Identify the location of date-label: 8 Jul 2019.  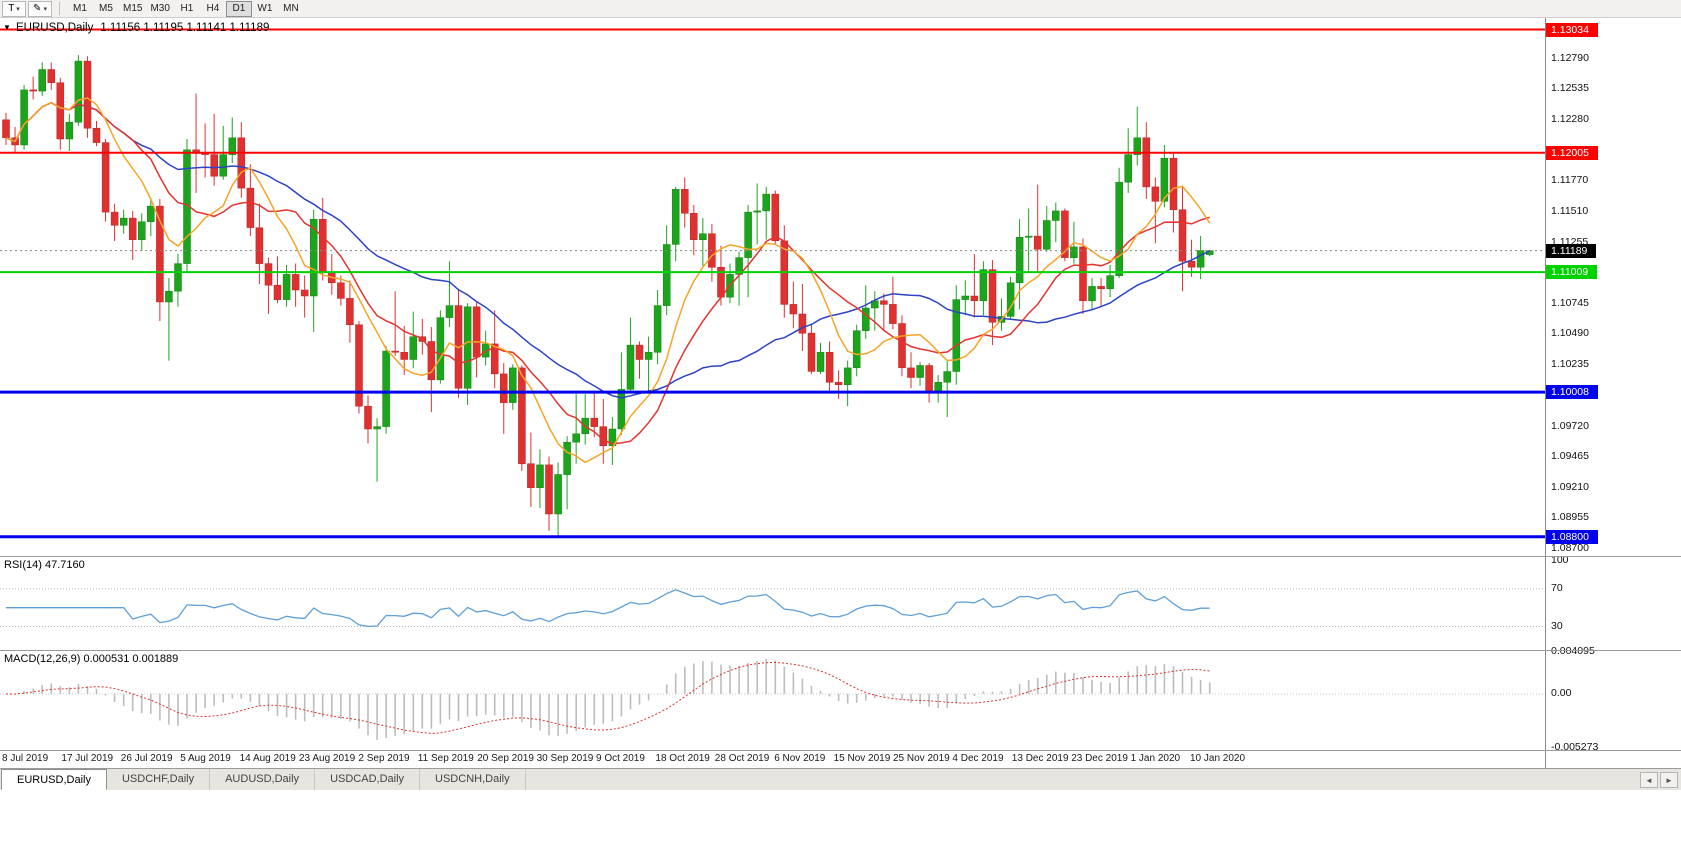
(25, 758).